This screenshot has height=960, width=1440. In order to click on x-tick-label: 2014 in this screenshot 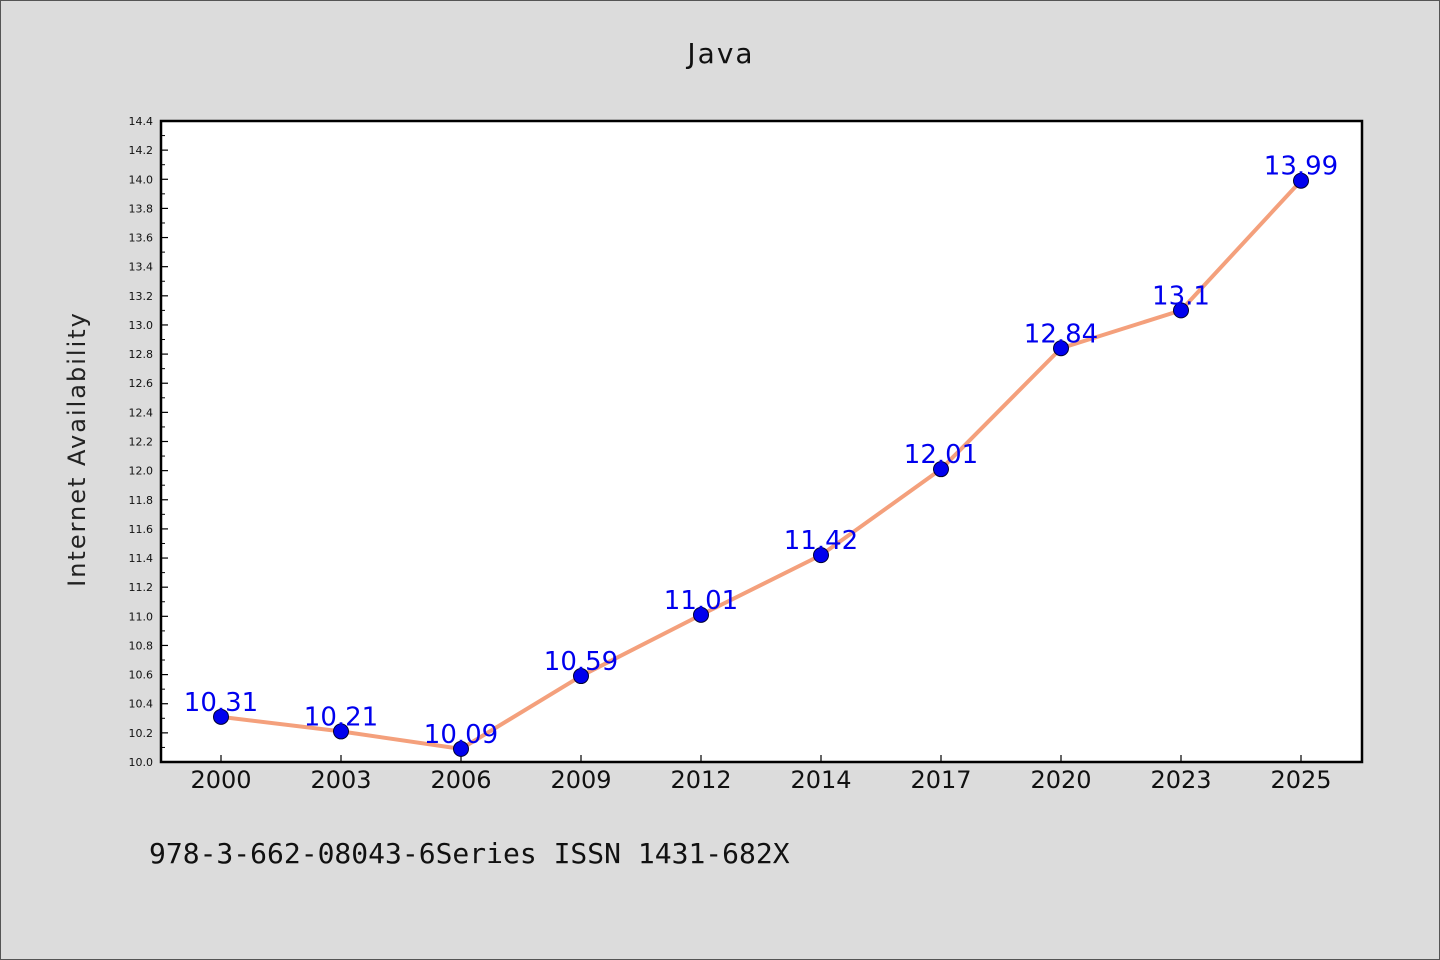, I will do `click(820, 780)`.